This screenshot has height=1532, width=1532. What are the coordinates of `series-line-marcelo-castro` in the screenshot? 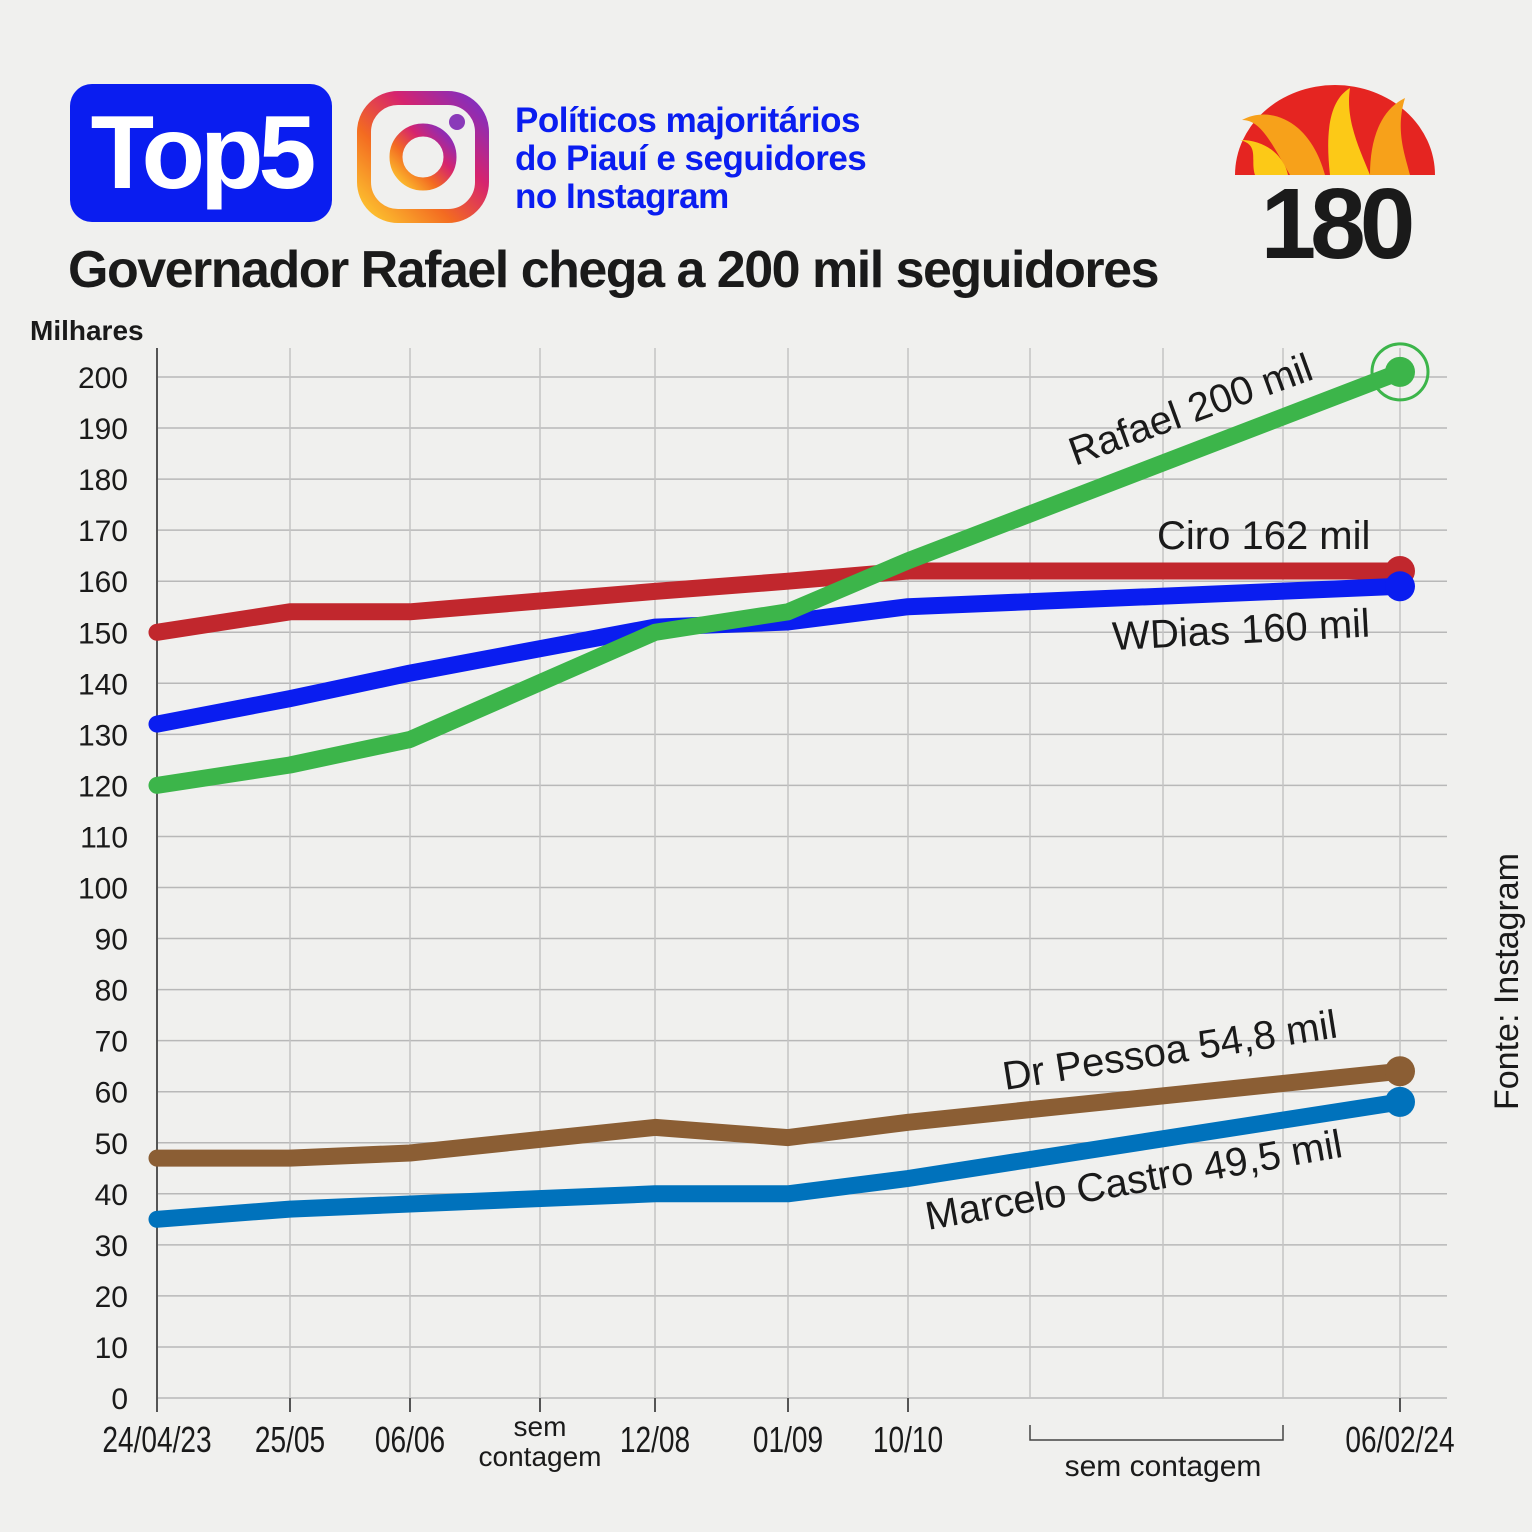 It's located at (778, 1160).